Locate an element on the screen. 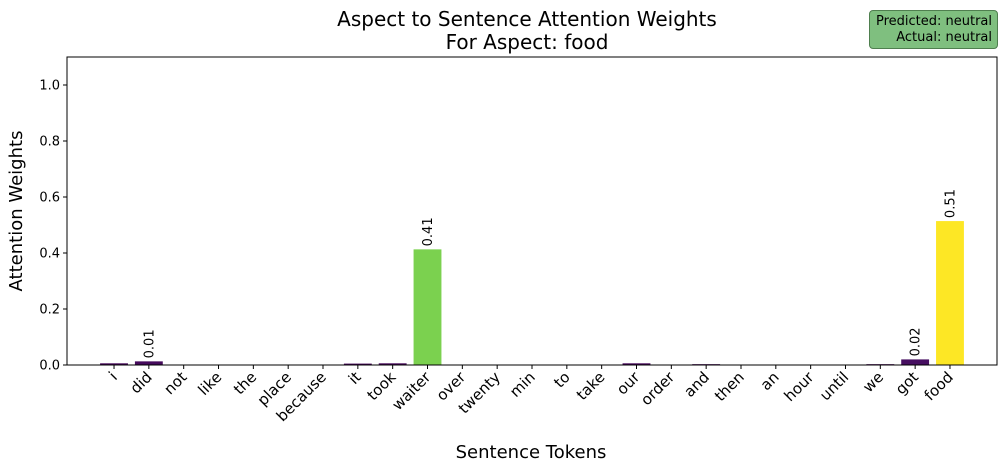 The height and width of the screenshot is (471, 1006). bar-i is located at coordinates (114, 364).